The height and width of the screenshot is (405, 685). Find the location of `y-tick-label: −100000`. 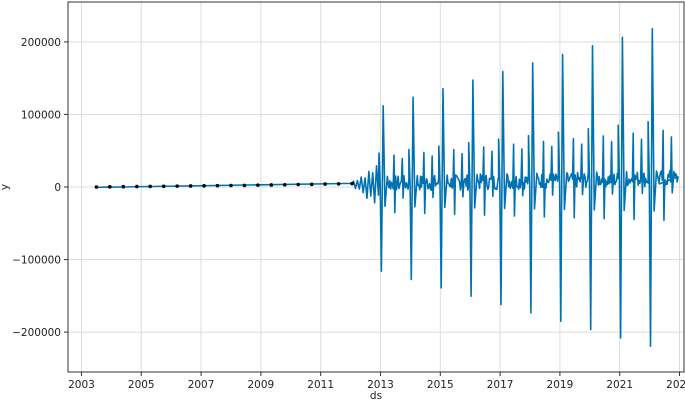

y-tick-label: −100000 is located at coordinates (36, 261).